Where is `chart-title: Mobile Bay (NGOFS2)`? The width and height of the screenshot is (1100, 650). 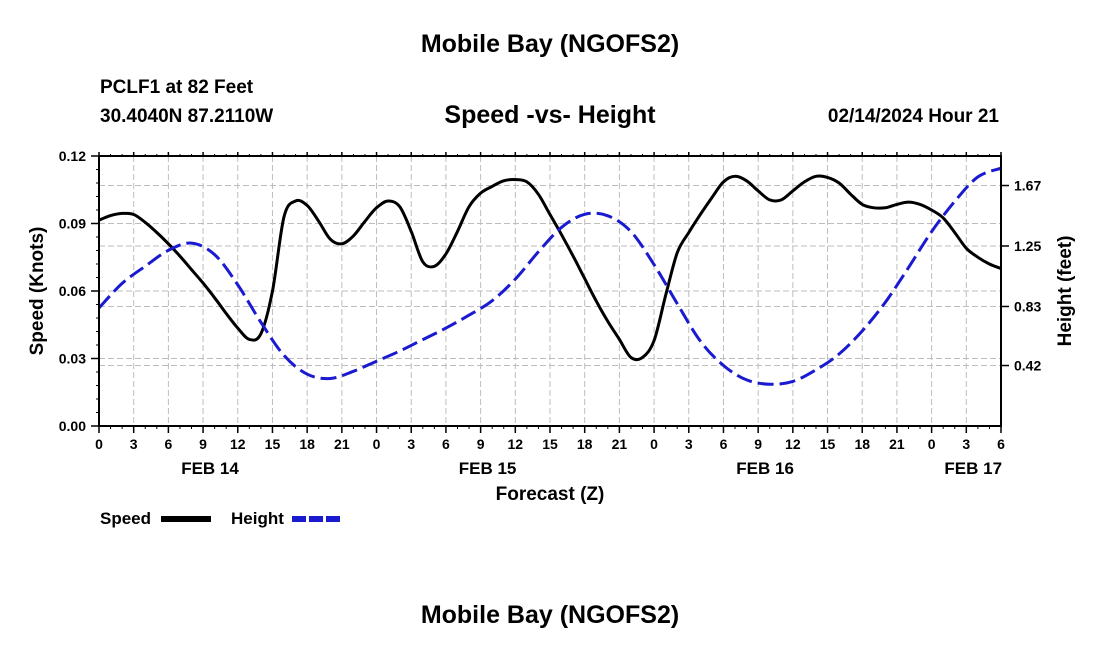
chart-title: Mobile Bay (NGOFS2) is located at coordinates (550, 44).